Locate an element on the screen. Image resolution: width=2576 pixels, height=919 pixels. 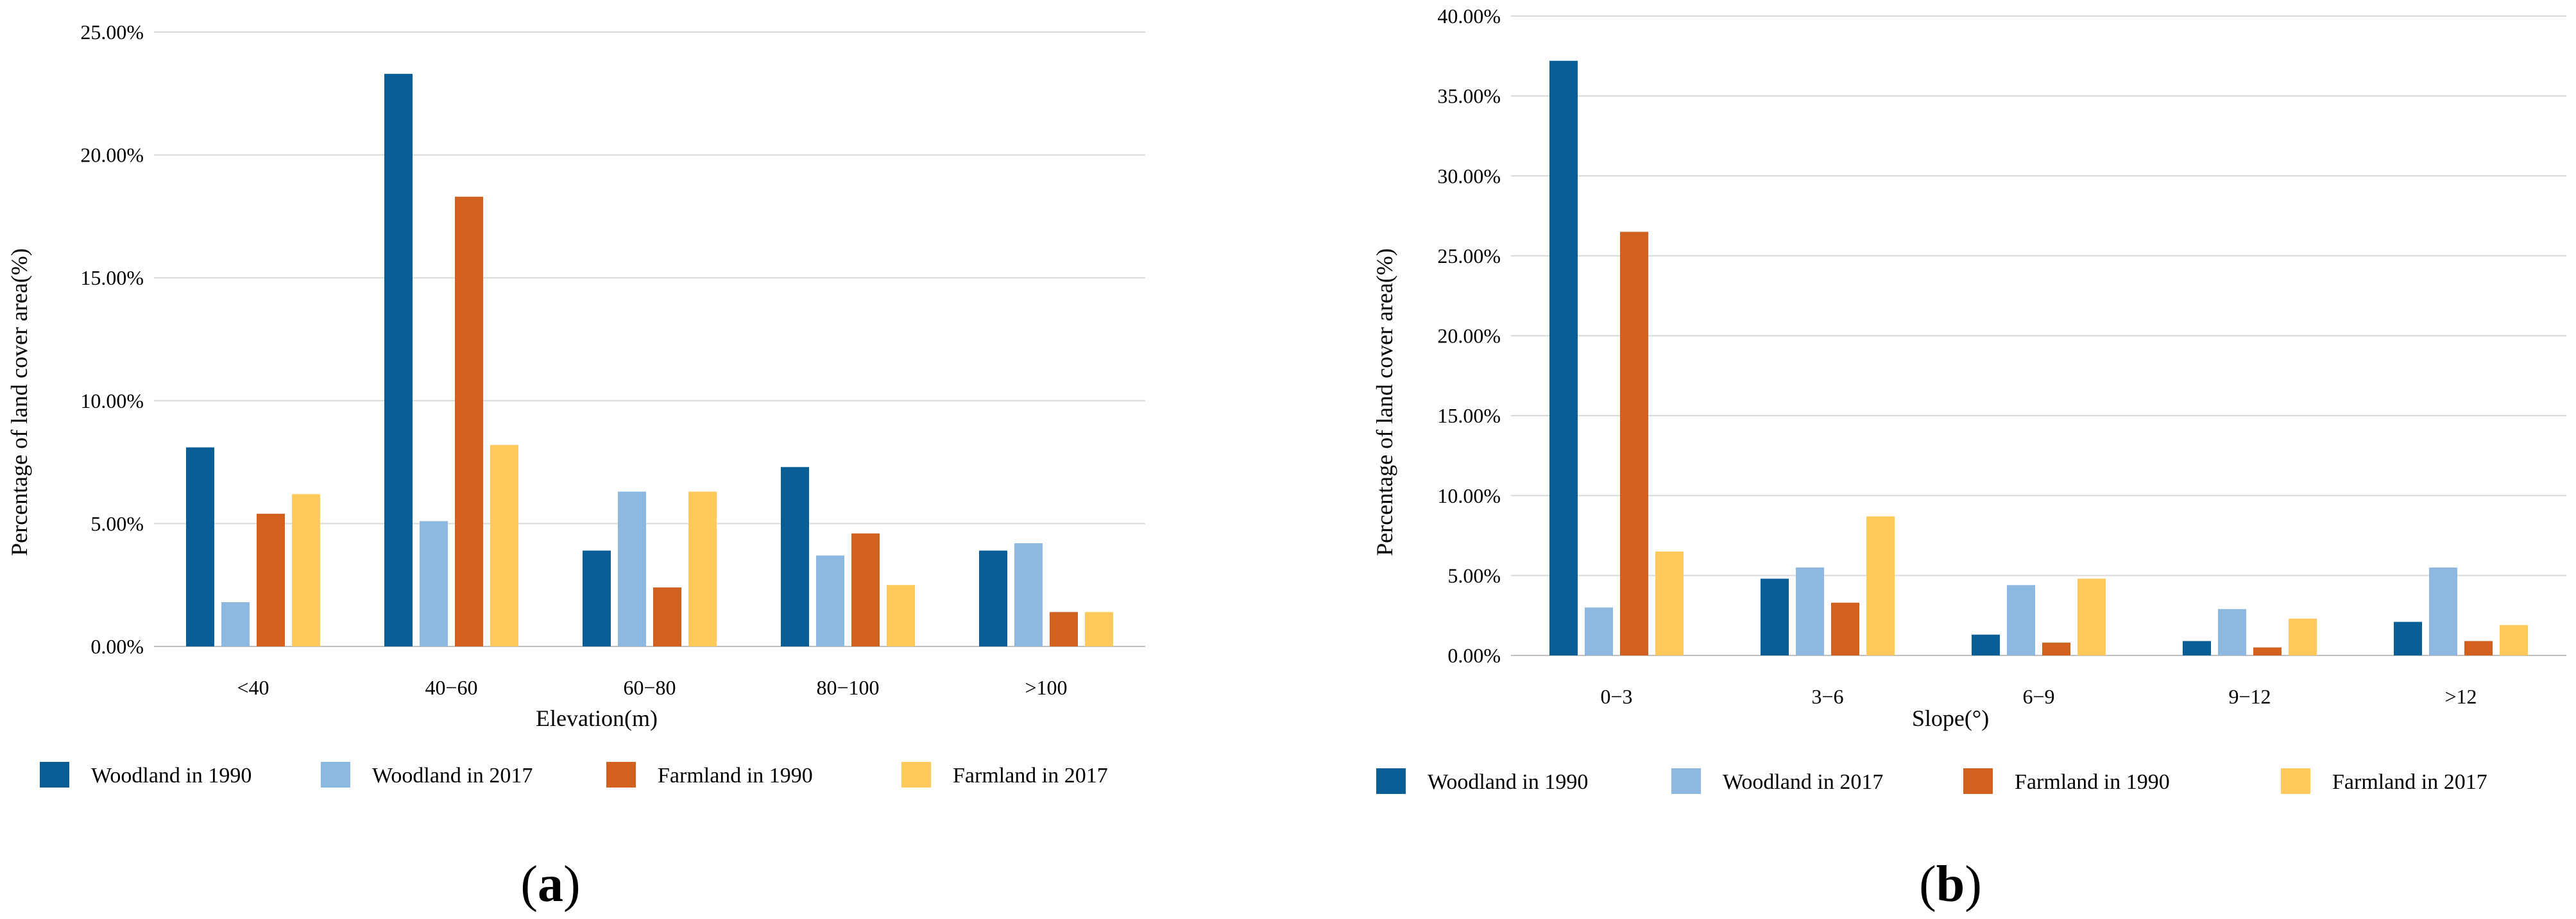
panel-letter-b: b is located at coordinates (1950, 884).